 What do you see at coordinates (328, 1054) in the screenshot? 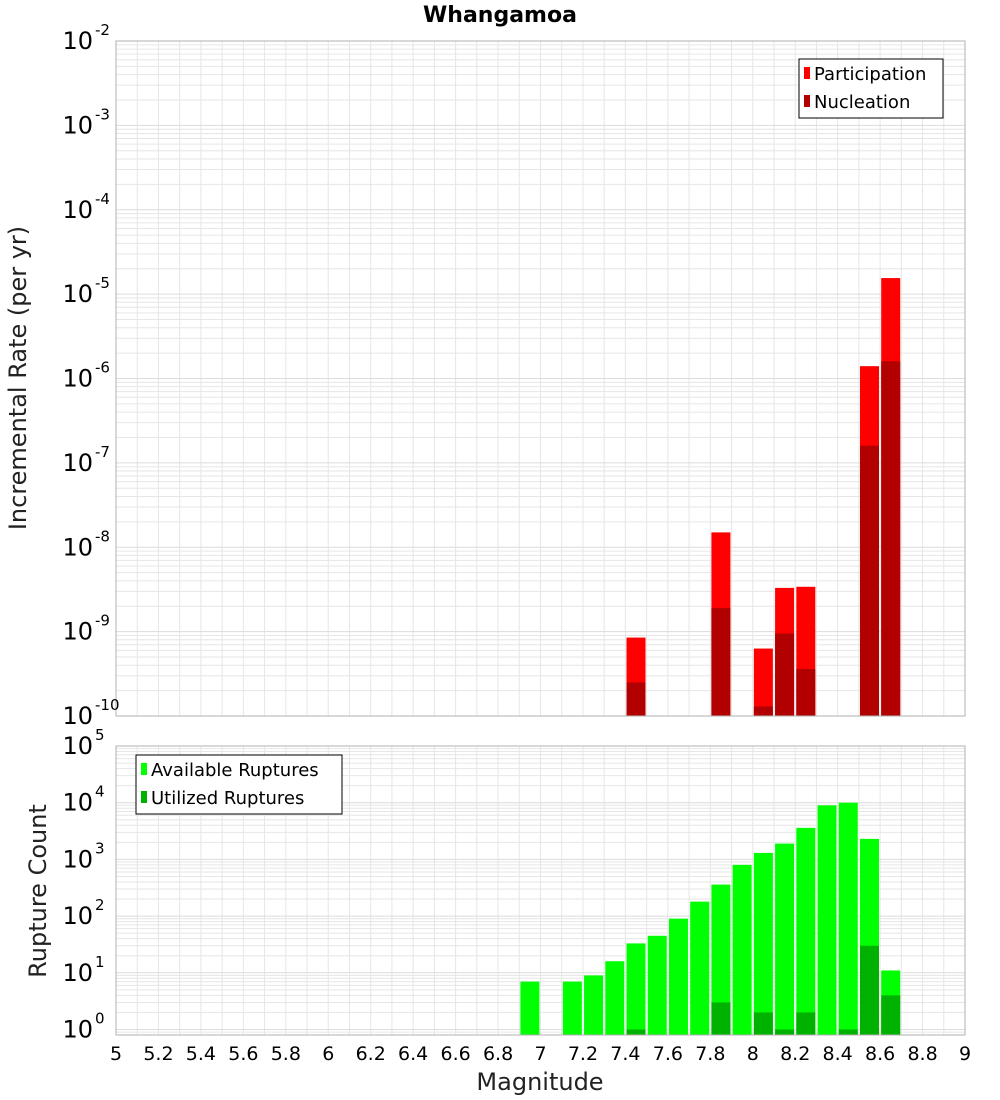
I see `x-tick-label: 6` at bounding box center [328, 1054].